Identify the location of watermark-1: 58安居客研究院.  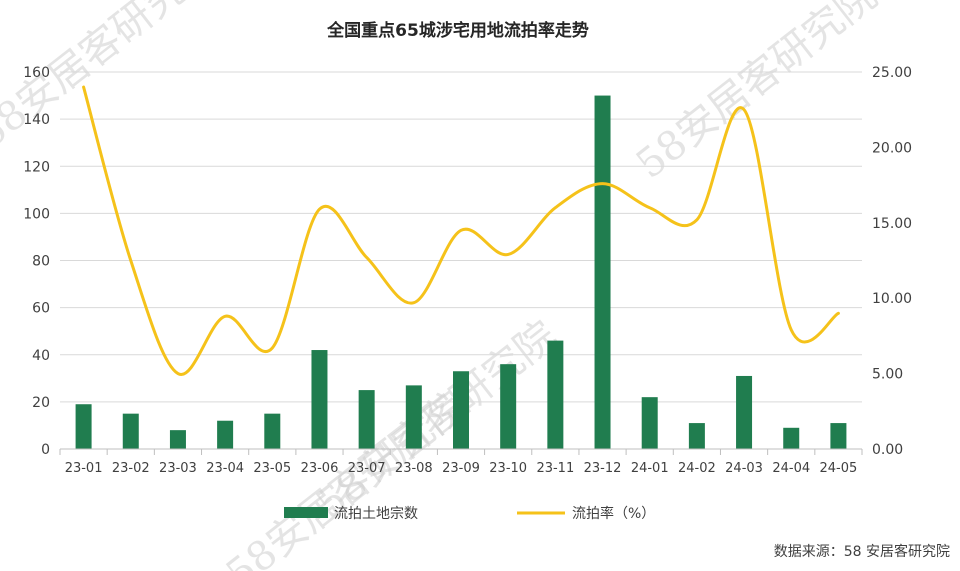
(757, 94).